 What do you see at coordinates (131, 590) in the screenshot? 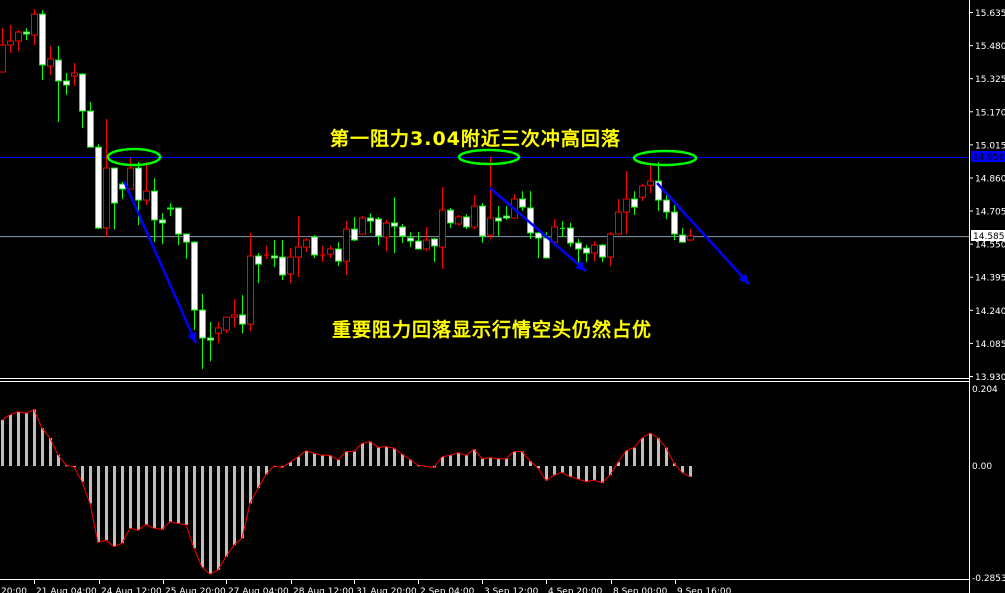
I see `time-label: 24 Aug 12:00` at bounding box center [131, 590].